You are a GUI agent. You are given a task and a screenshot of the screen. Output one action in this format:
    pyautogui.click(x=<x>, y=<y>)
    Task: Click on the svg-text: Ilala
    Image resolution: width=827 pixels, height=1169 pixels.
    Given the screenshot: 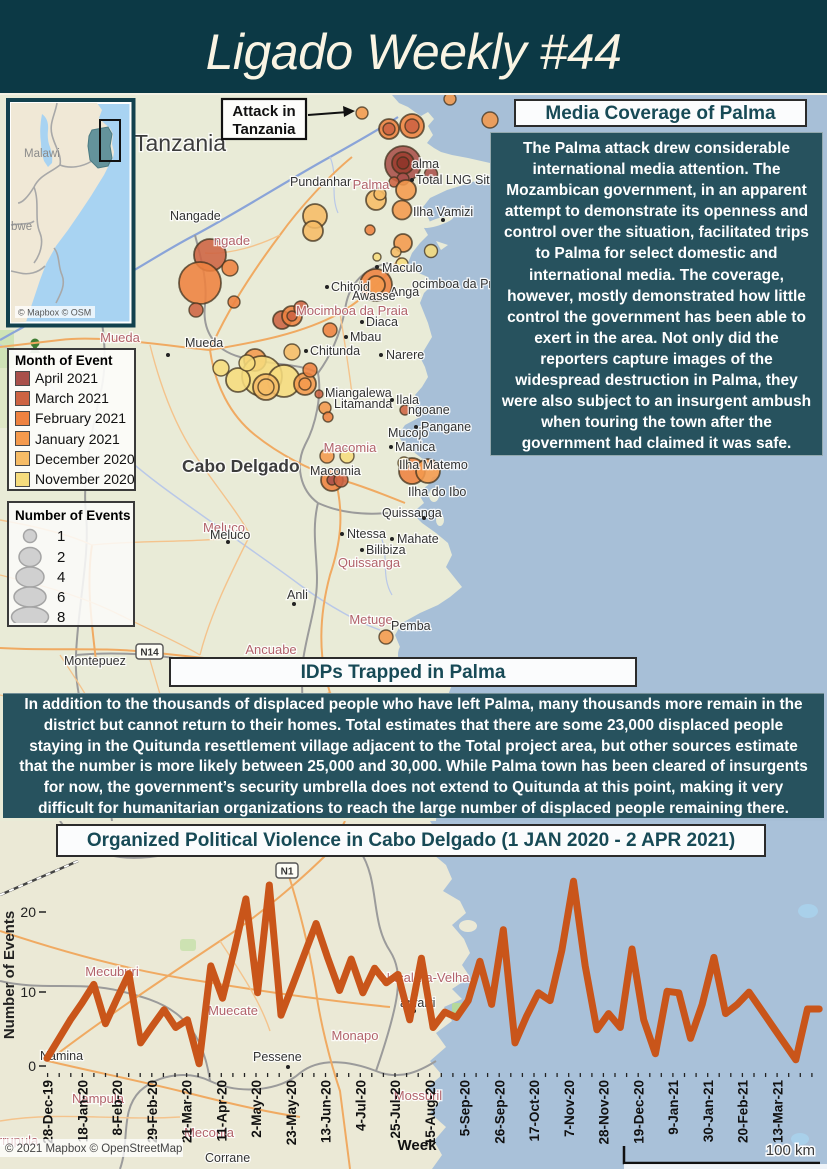 What is the action you would take?
    pyautogui.click(x=407, y=400)
    